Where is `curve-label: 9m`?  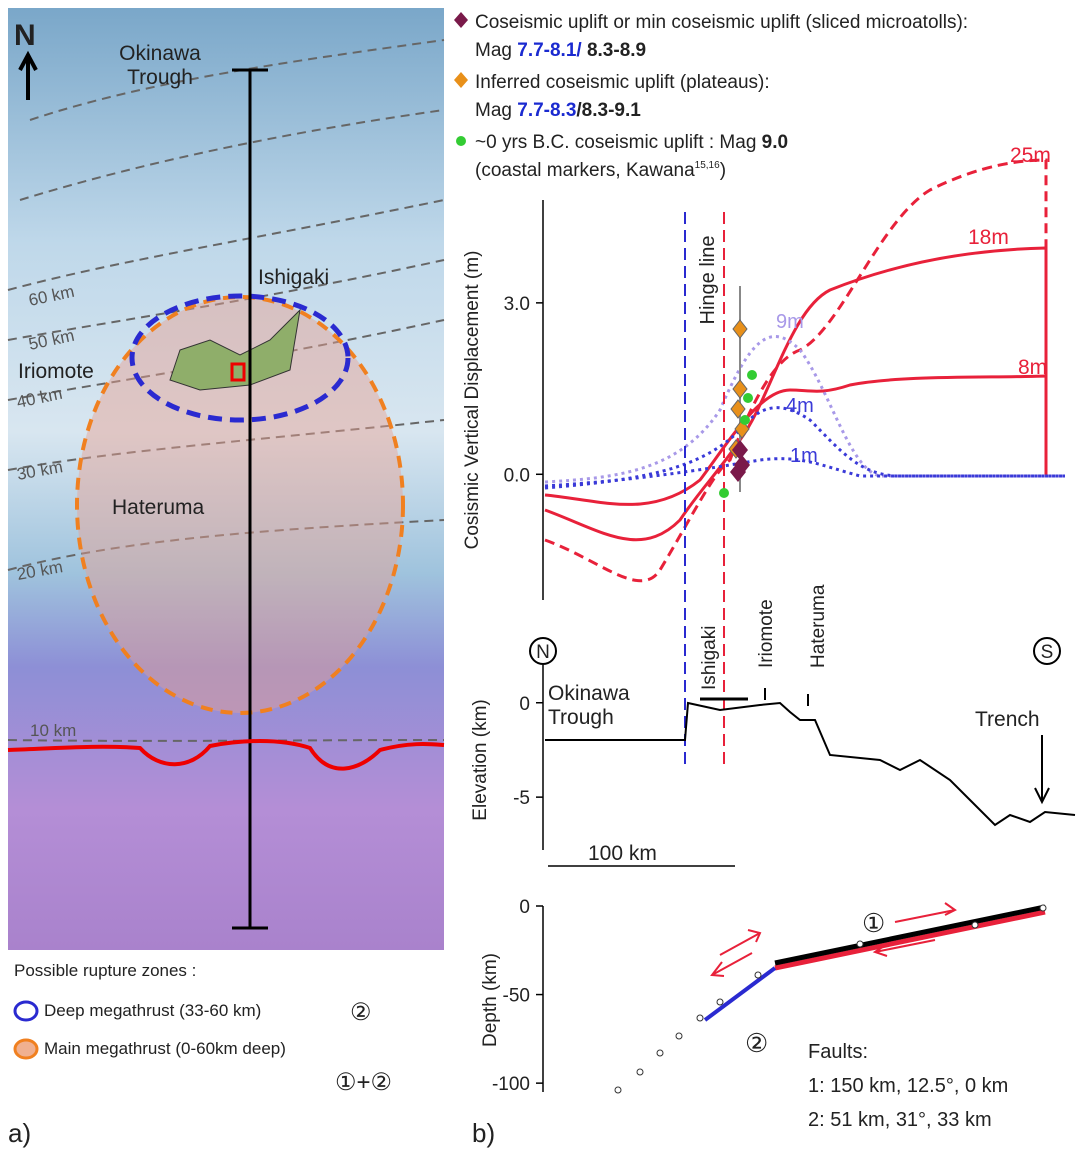 curve-label: 9m is located at coordinates (790, 322).